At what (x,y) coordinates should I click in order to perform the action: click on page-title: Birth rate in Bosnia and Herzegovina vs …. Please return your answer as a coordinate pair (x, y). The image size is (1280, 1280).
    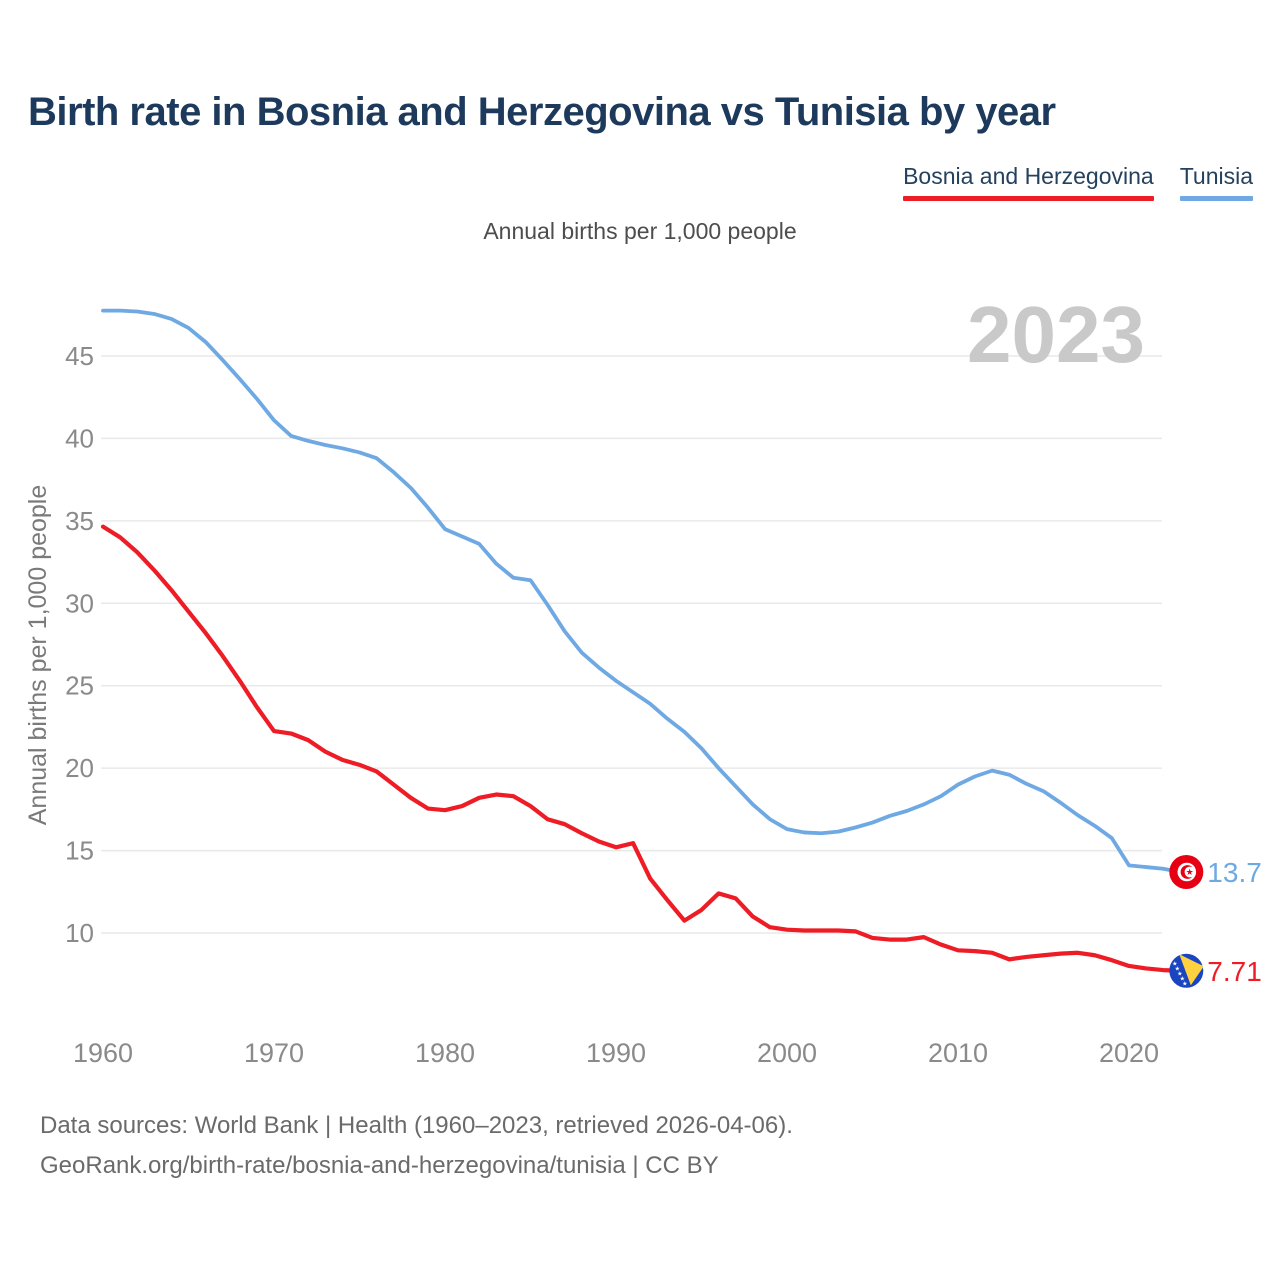
    Looking at the image, I should click on (542, 112).